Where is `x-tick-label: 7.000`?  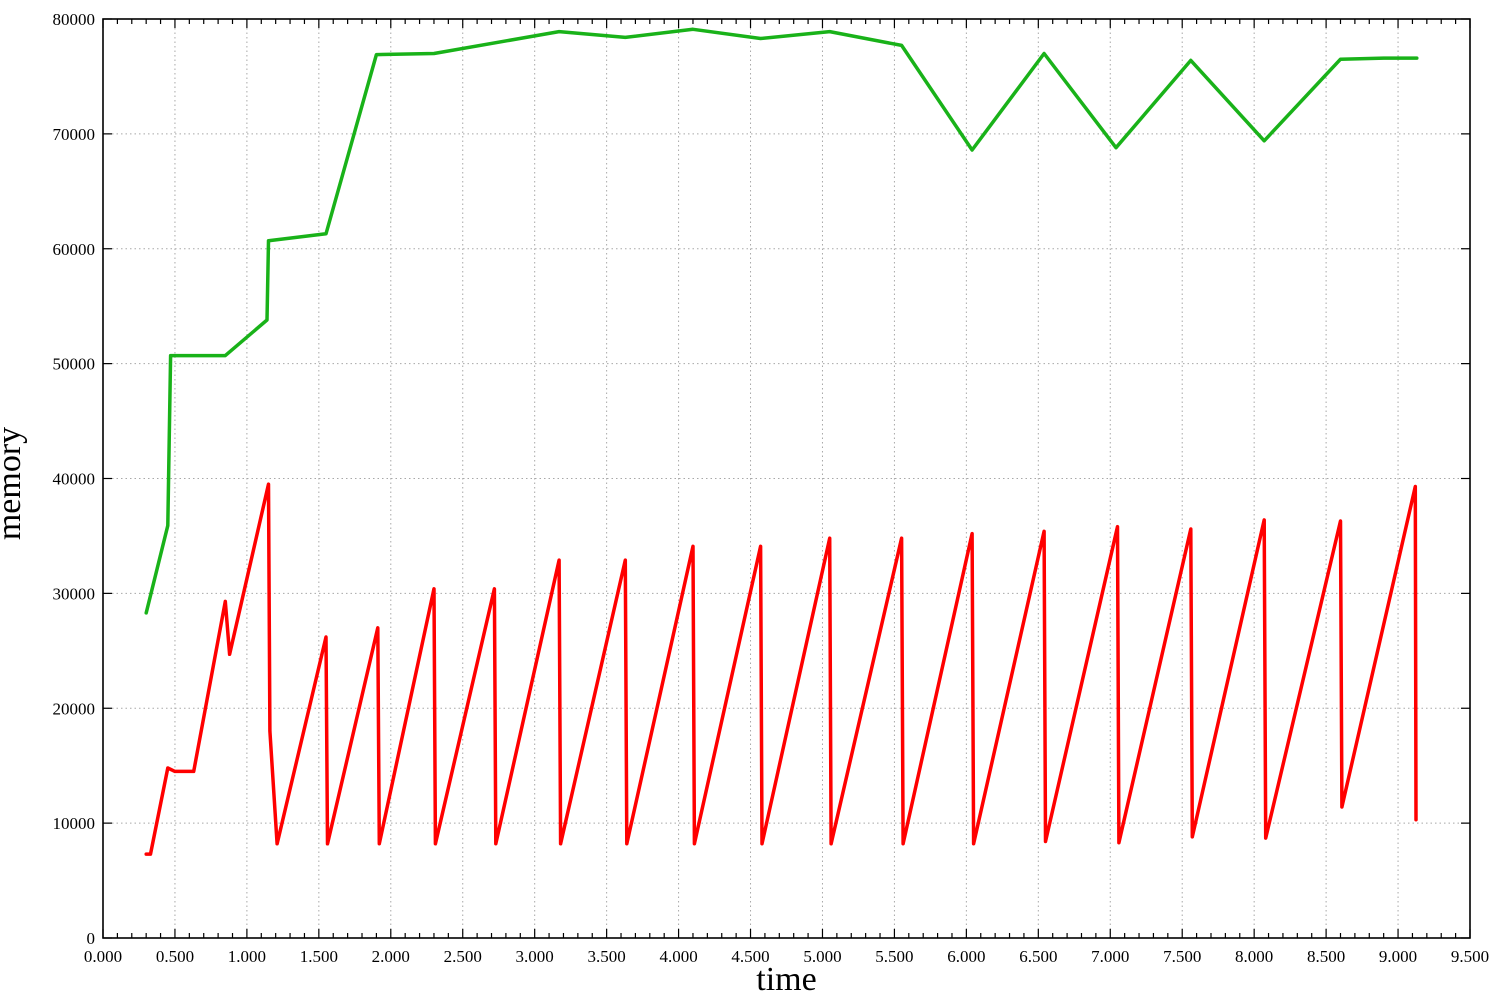
x-tick-label: 7.000 is located at coordinates (1110, 956).